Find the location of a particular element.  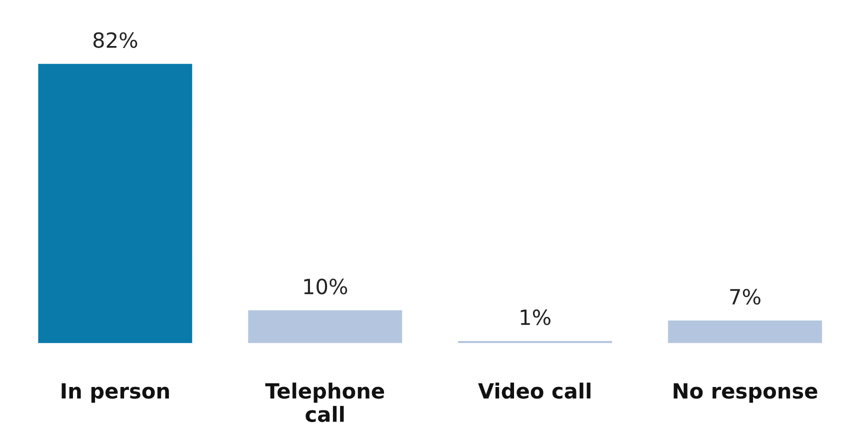

data-label: 10% is located at coordinates (326, 286).